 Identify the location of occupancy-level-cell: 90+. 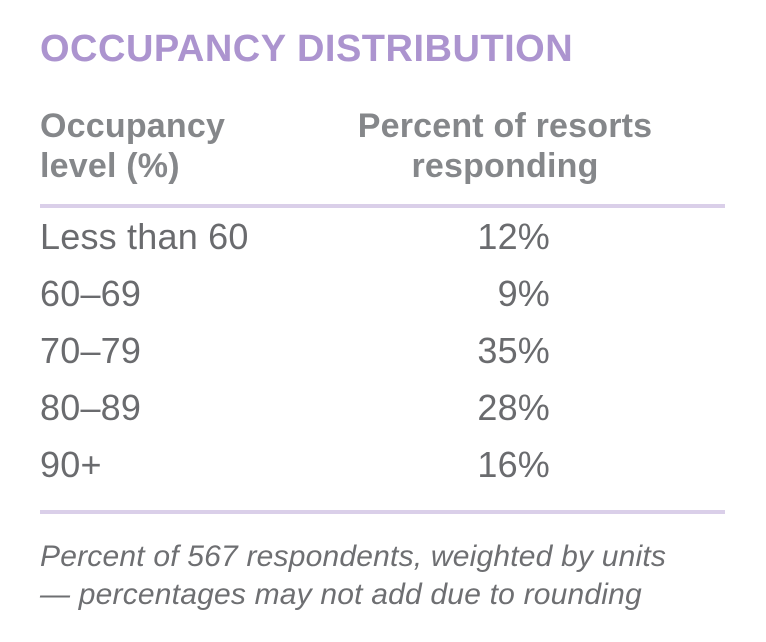
(71, 464).